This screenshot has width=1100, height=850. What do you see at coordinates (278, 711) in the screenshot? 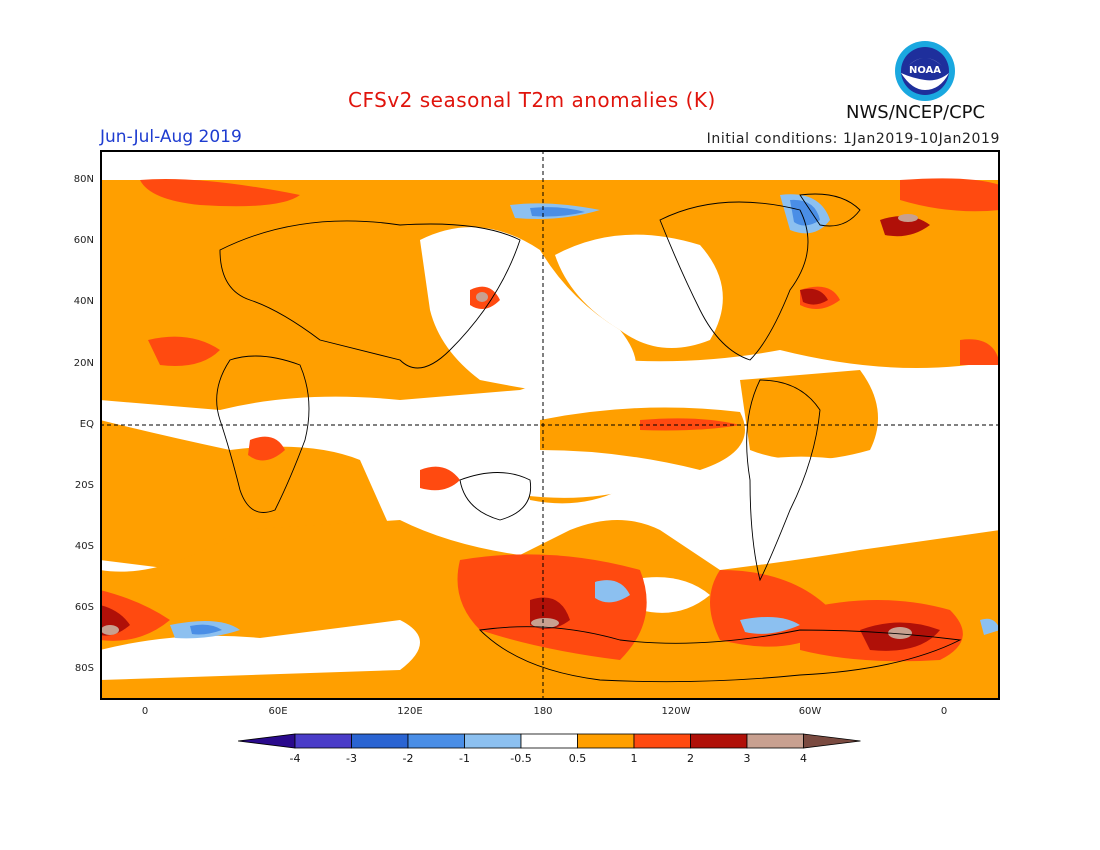
I see `lon-label: 60E` at bounding box center [278, 711].